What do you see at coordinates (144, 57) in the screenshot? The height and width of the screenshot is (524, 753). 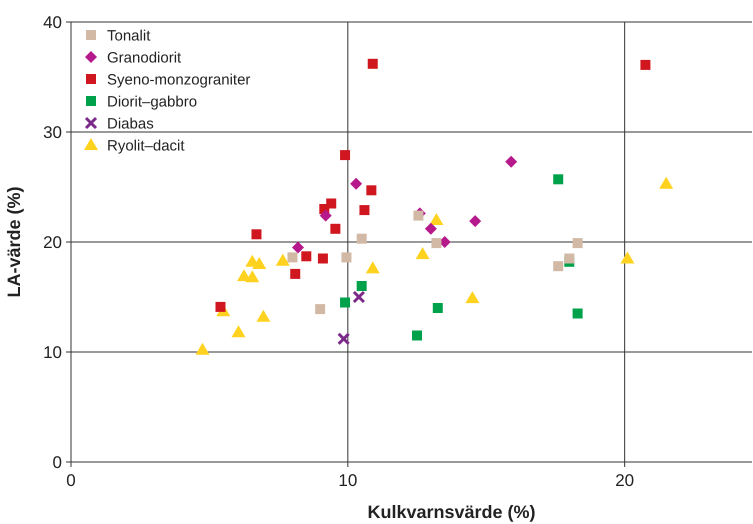 I see `legend-label: Granodiorit` at bounding box center [144, 57].